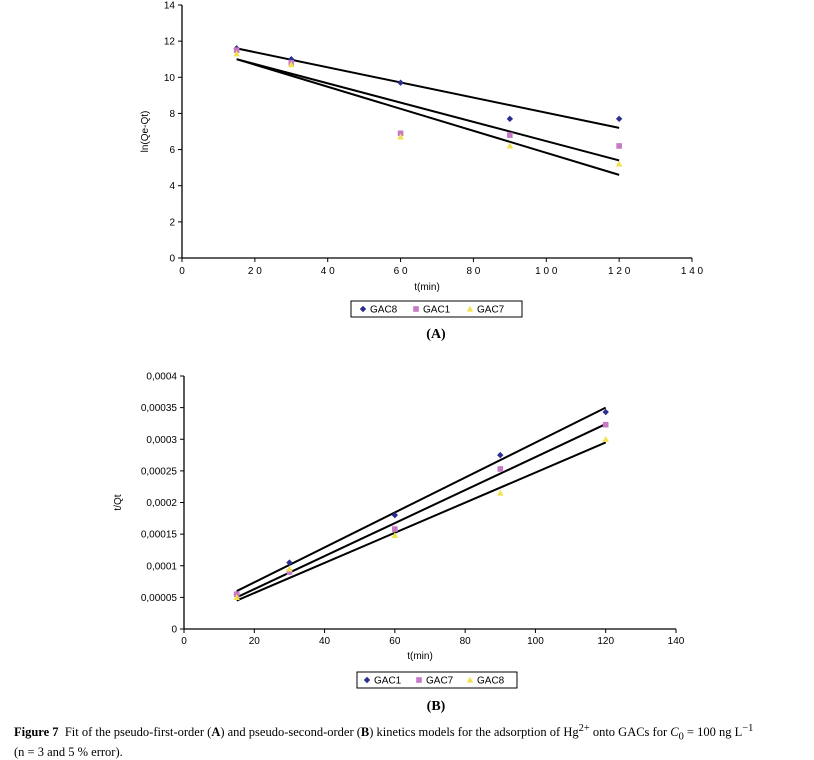  Describe the element at coordinates (216, 732) in the screenshot. I see `caption-bold-a: A` at that location.